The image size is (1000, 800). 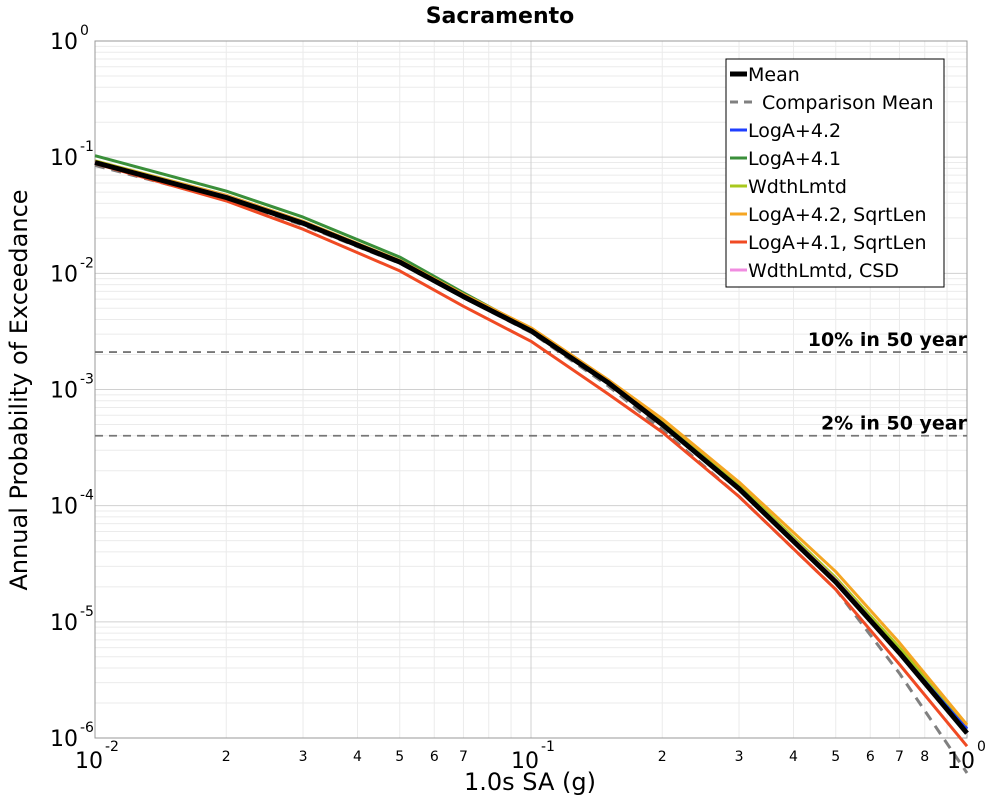 What do you see at coordinates (548, 747) in the screenshot?
I see `x-tick-exponent: -1` at bounding box center [548, 747].